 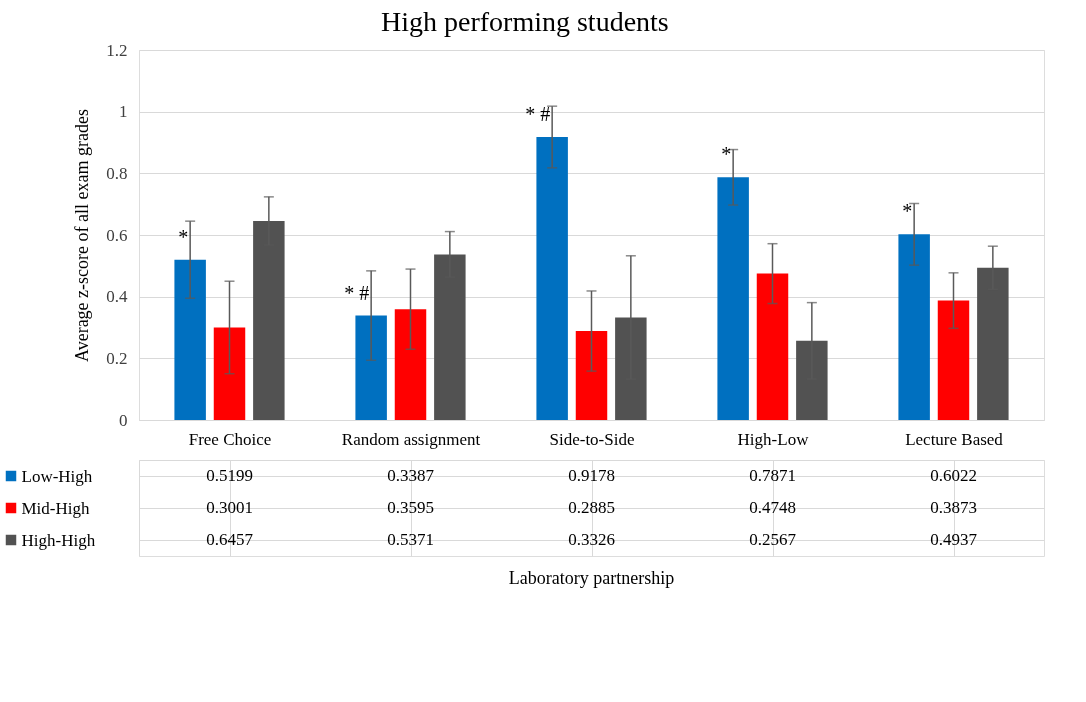 I want to click on data-label: 0.3387, so click(x=411, y=475).